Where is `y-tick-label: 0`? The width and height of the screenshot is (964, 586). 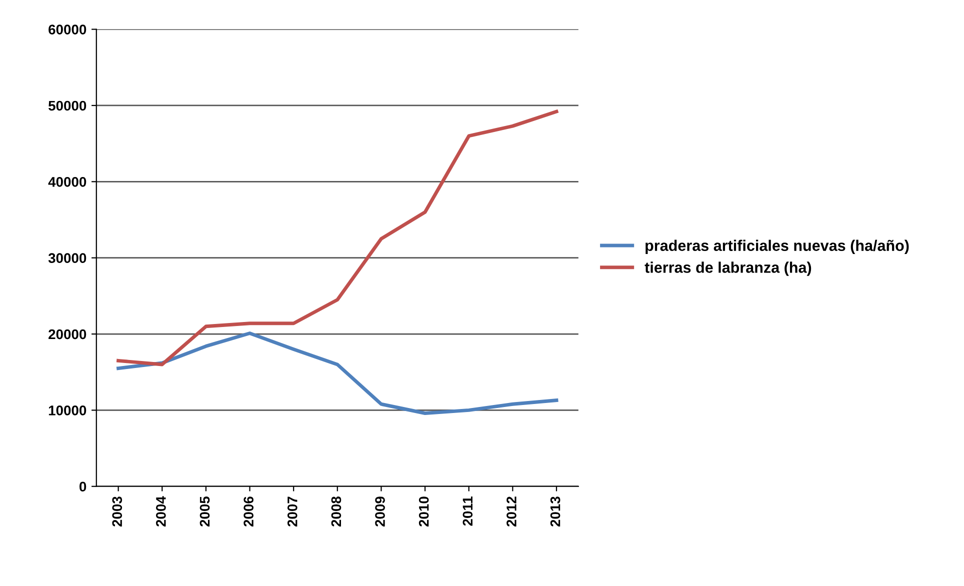
y-tick-label: 0 is located at coordinates (83, 487).